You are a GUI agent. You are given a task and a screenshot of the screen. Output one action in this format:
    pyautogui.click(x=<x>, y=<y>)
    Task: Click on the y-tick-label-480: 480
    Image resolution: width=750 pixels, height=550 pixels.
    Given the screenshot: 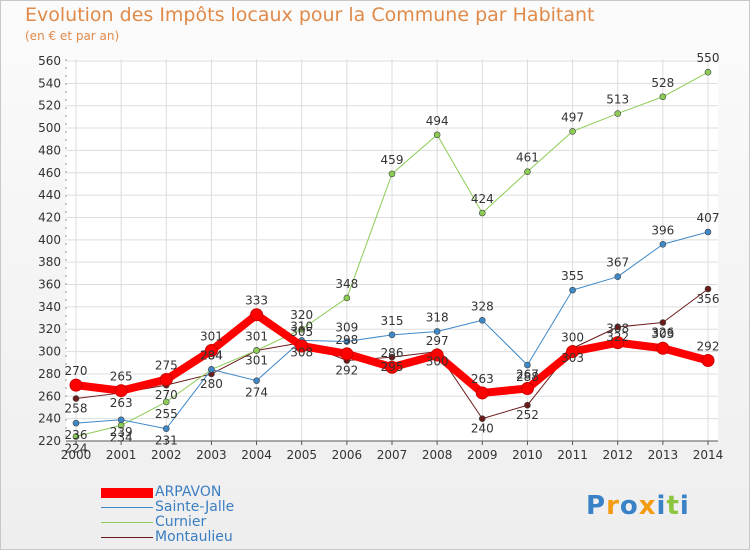 What is the action you would take?
    pyautogui.click(x=49, y=150)
    